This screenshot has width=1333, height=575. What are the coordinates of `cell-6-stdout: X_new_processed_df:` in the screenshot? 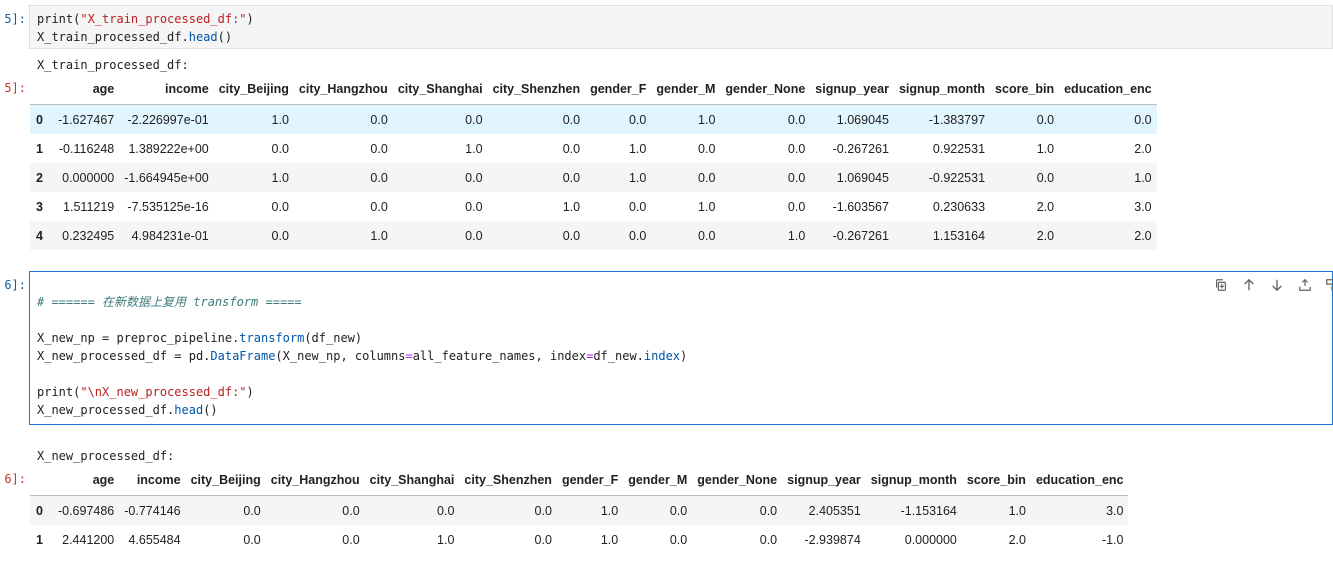 It's located at (106, 456).